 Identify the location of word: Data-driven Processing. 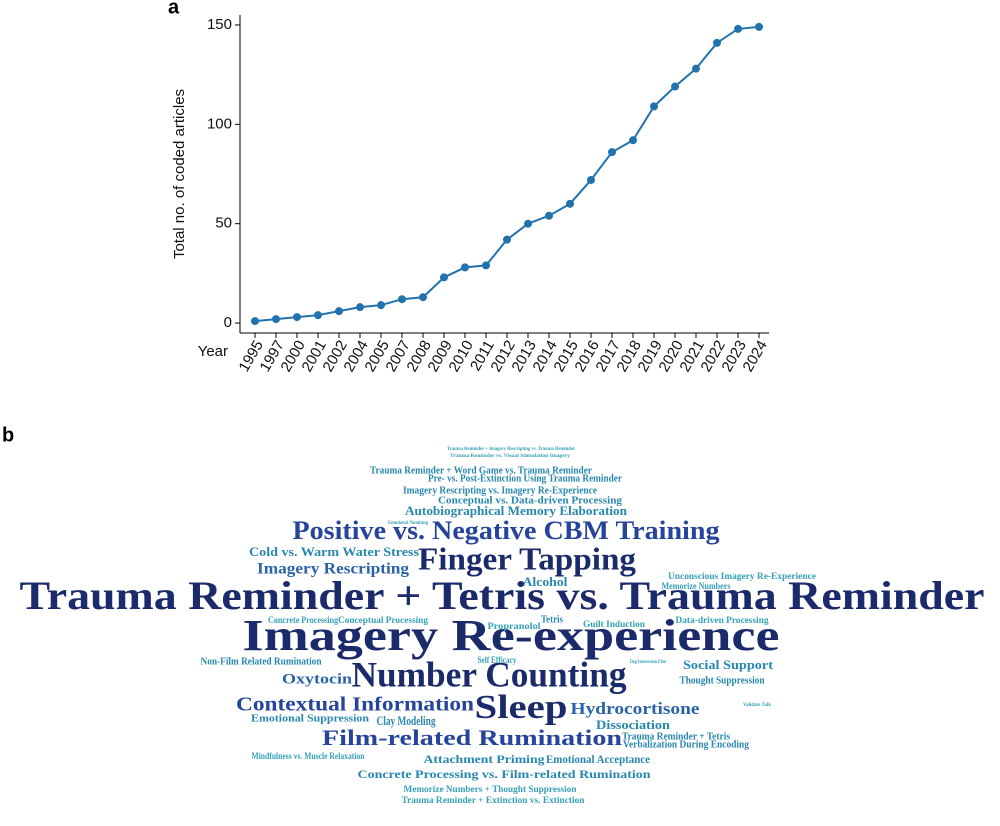
(723, 620).